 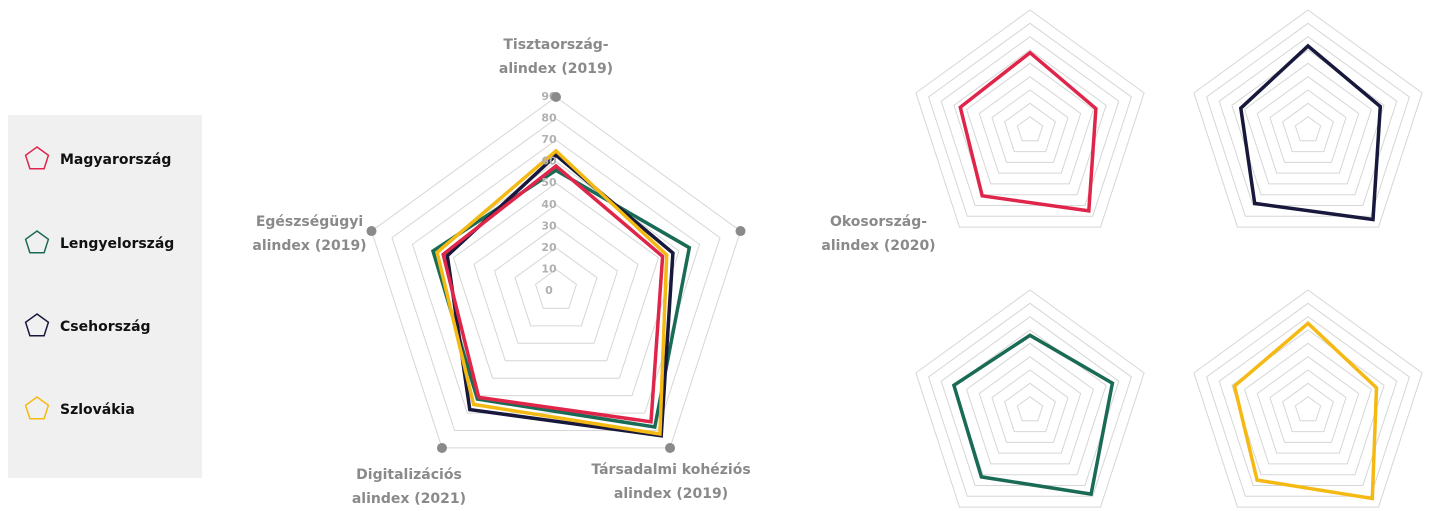 I want to click on y-tick-label: 70, so click(x=549, y=139).